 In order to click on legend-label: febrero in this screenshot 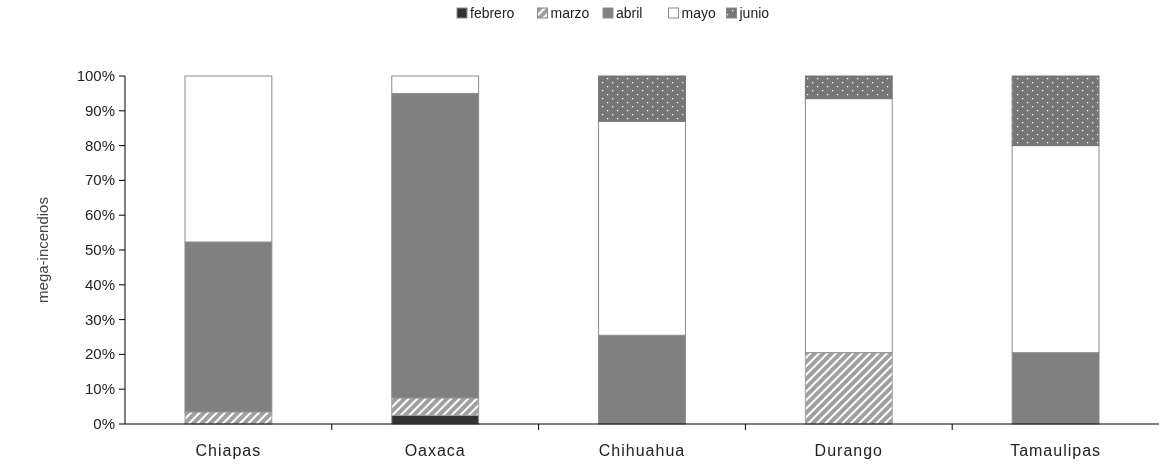, I will do `click(492, 13)`.